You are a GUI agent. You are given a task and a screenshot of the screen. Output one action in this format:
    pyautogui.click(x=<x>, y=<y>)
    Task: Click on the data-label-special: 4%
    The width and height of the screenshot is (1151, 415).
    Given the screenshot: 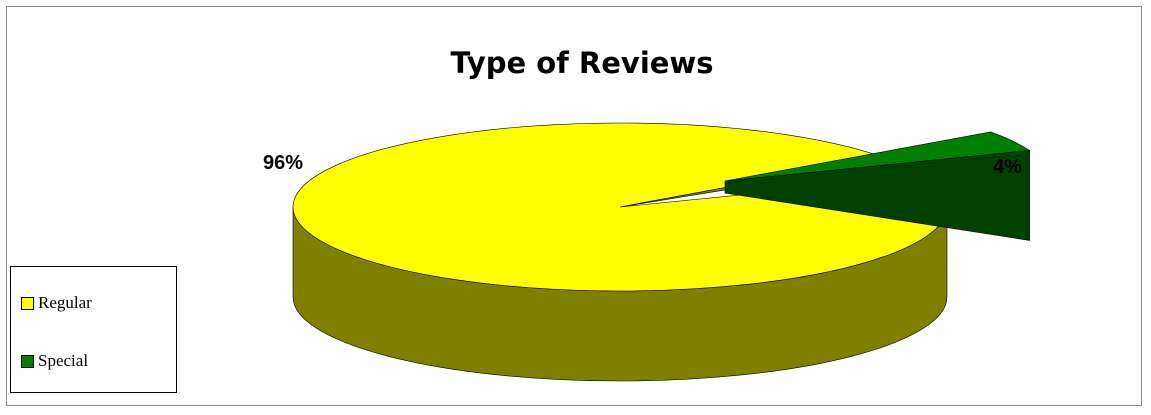 What is the action you would take?
    pyautogui.click(x=1007, y=167)
    